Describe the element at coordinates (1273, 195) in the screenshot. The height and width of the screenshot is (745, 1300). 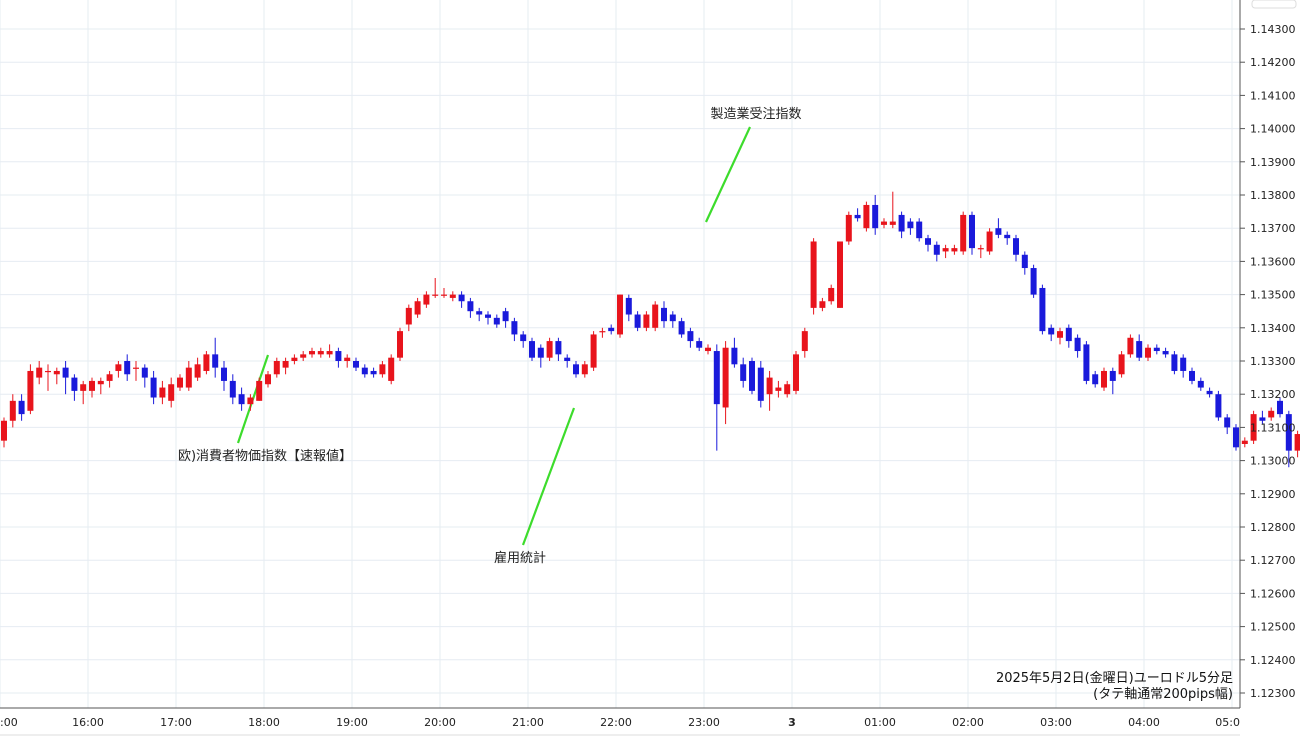
I see `price-tick-label: 1.13800` at that location.